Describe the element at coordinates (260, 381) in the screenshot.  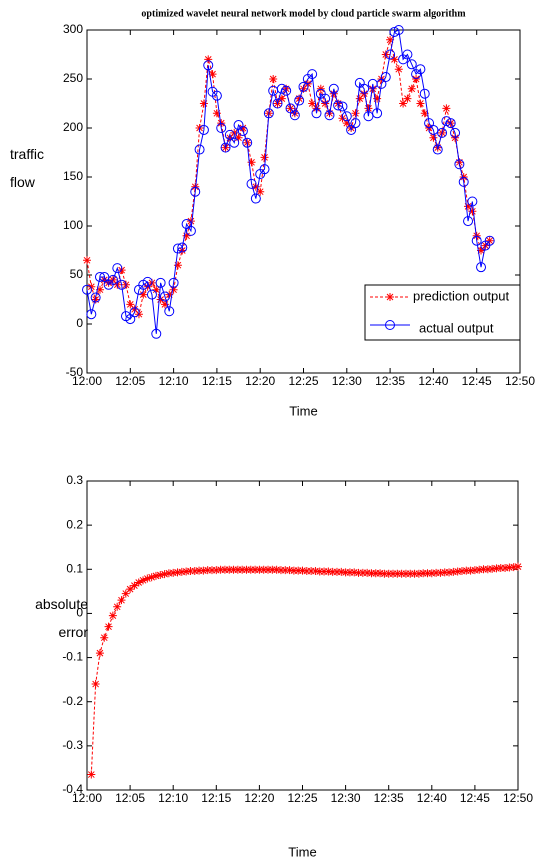
I see `x-tick-label: 12:20` at that location.